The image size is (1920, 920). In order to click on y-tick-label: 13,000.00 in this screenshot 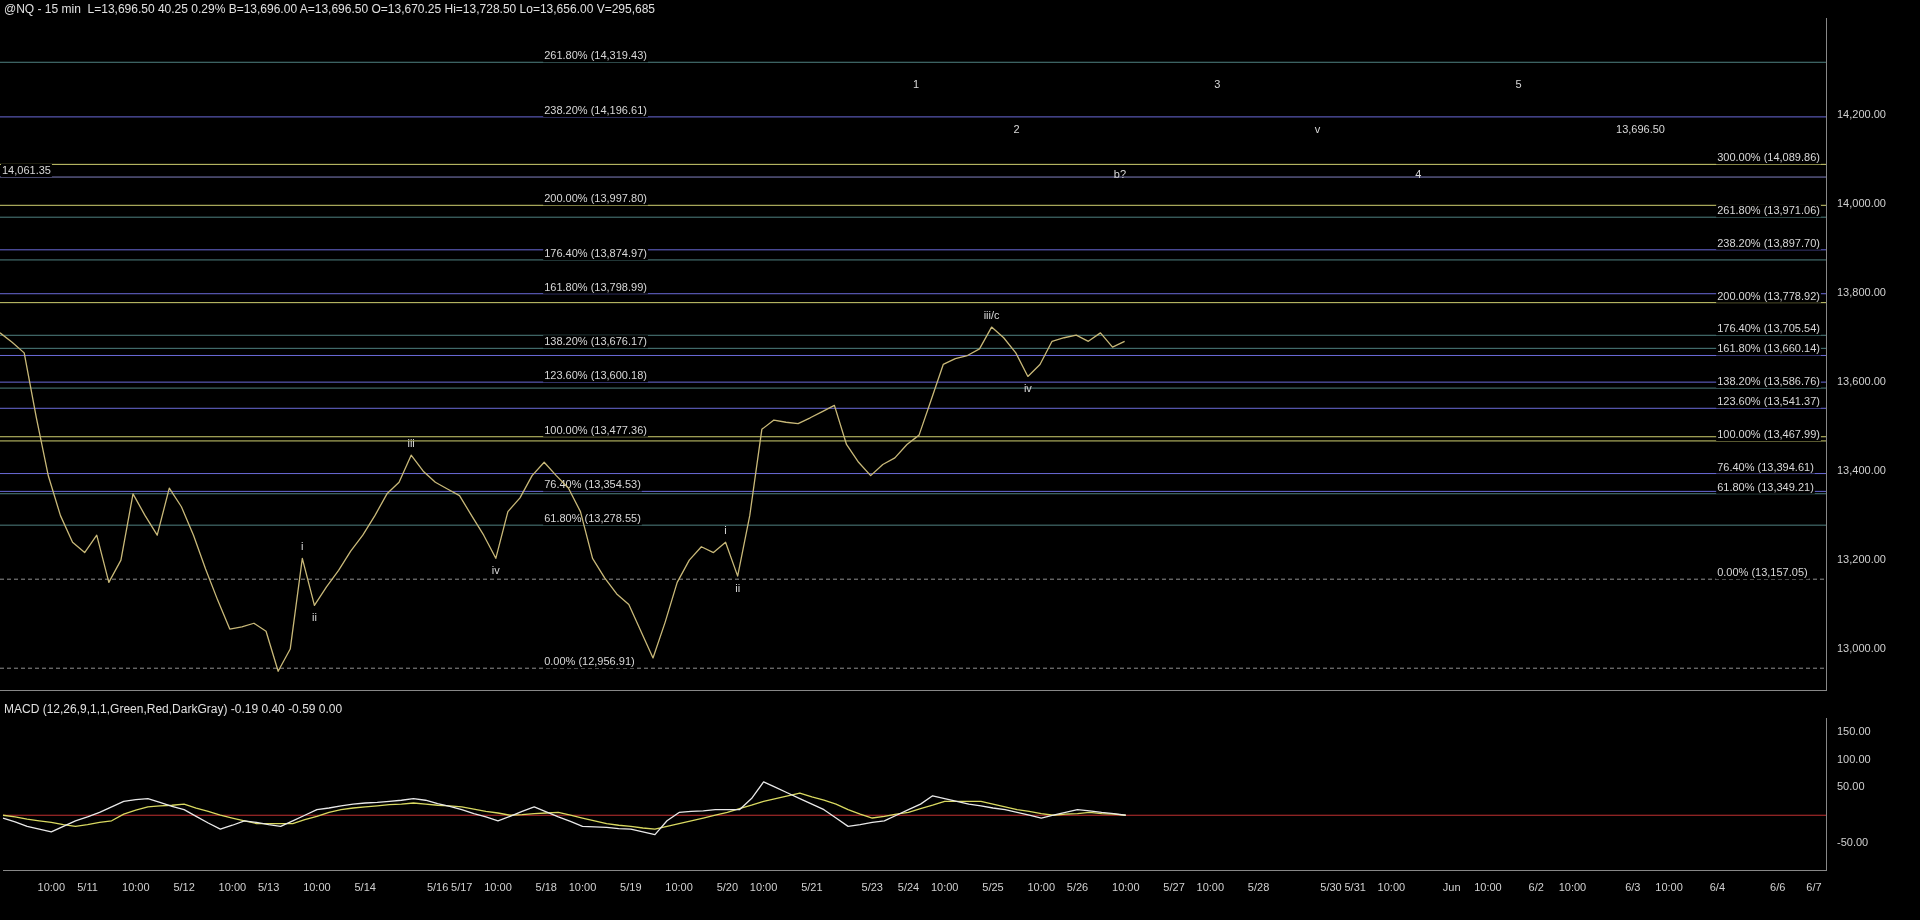, I will do `click(1861, 648)`.